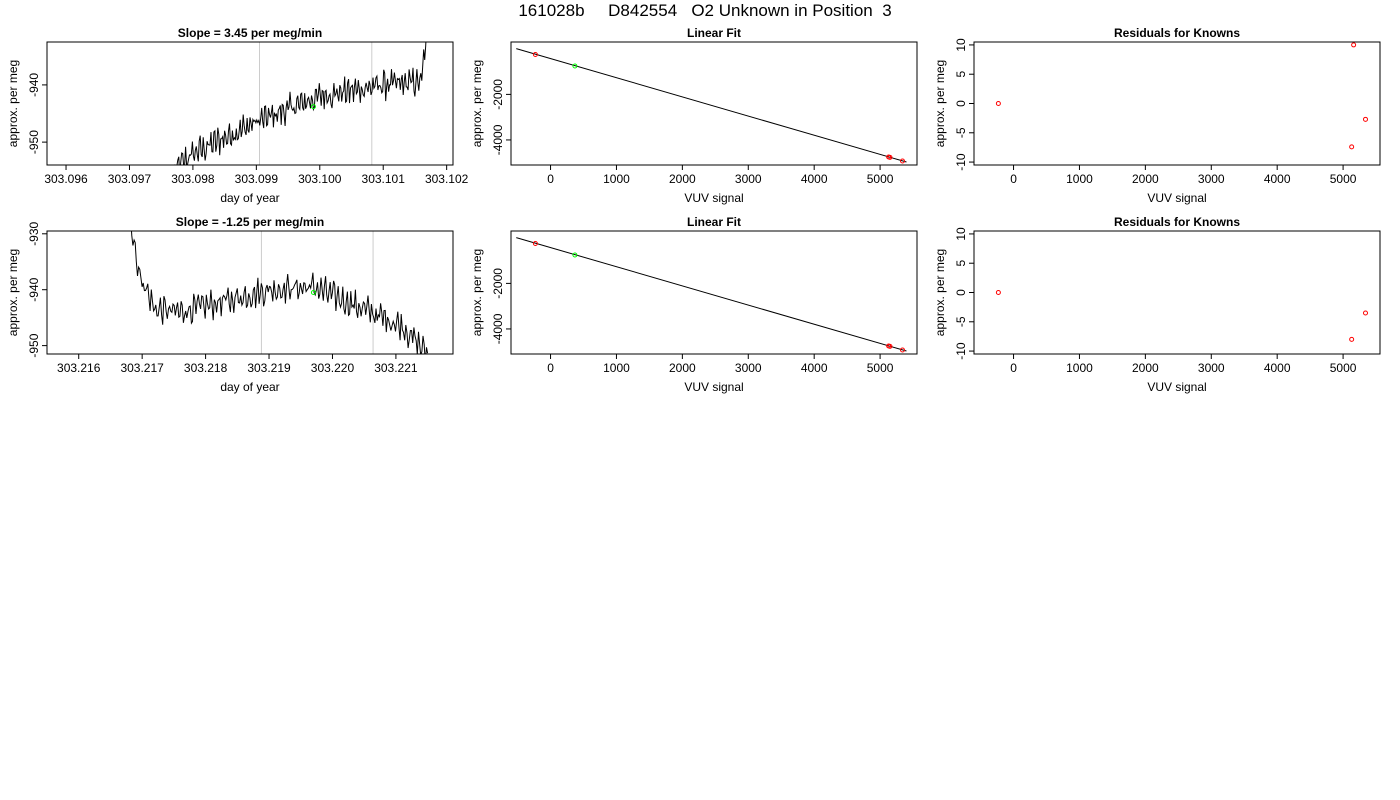 The height and width of the screenshot is (800, 1400). Describe the element at coordinates (498, 139) in the screenshot. I see `y-tick-label: -4000` at that location.